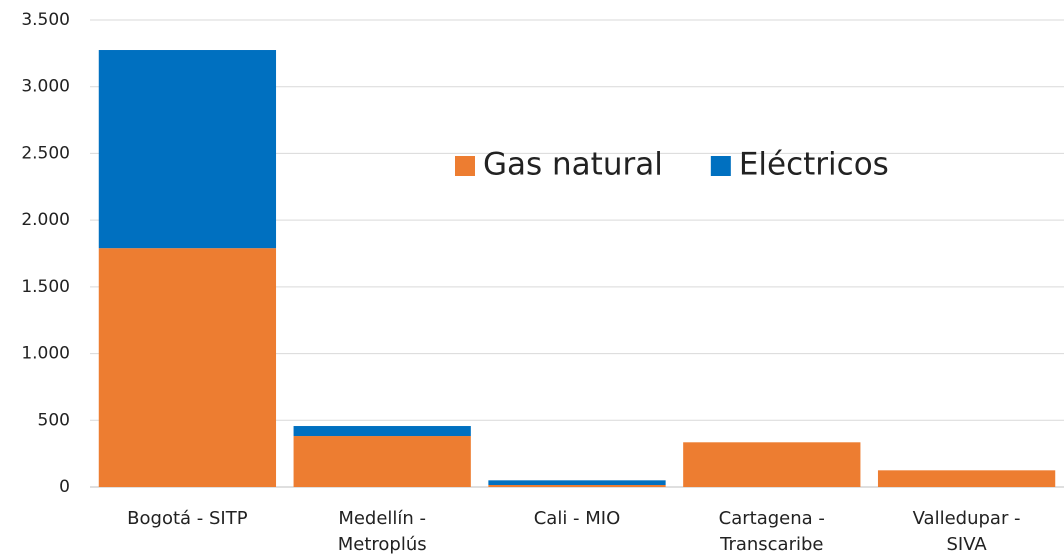  I want to click on y-tick-label: 2.500, so click(45, 153).